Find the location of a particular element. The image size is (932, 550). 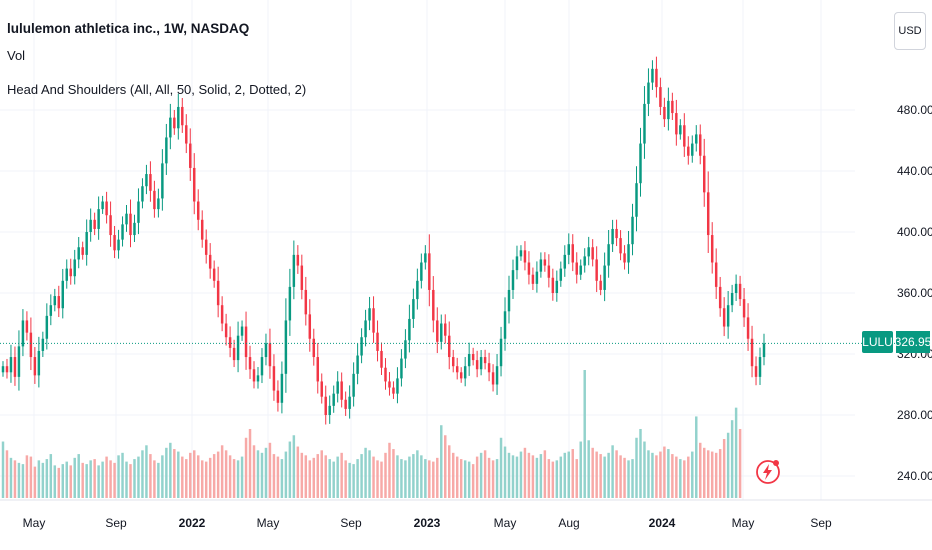

currency-selector: USD is located at coordinates (910, 31).